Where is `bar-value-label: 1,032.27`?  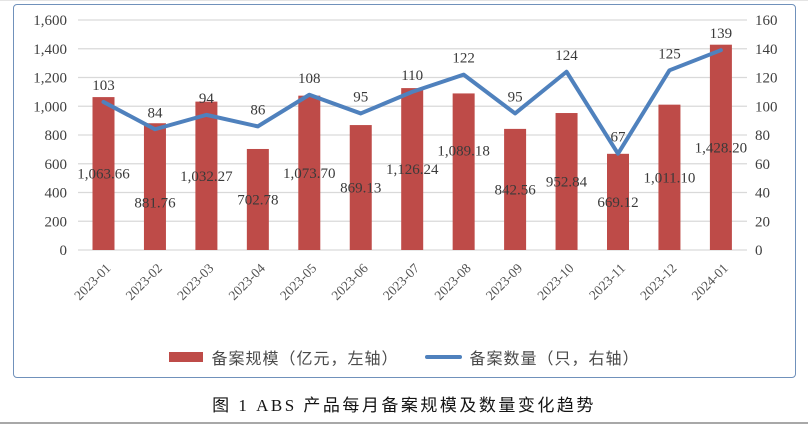
bar-value-label: 1,032.27 is located at coordinates (206, 177).